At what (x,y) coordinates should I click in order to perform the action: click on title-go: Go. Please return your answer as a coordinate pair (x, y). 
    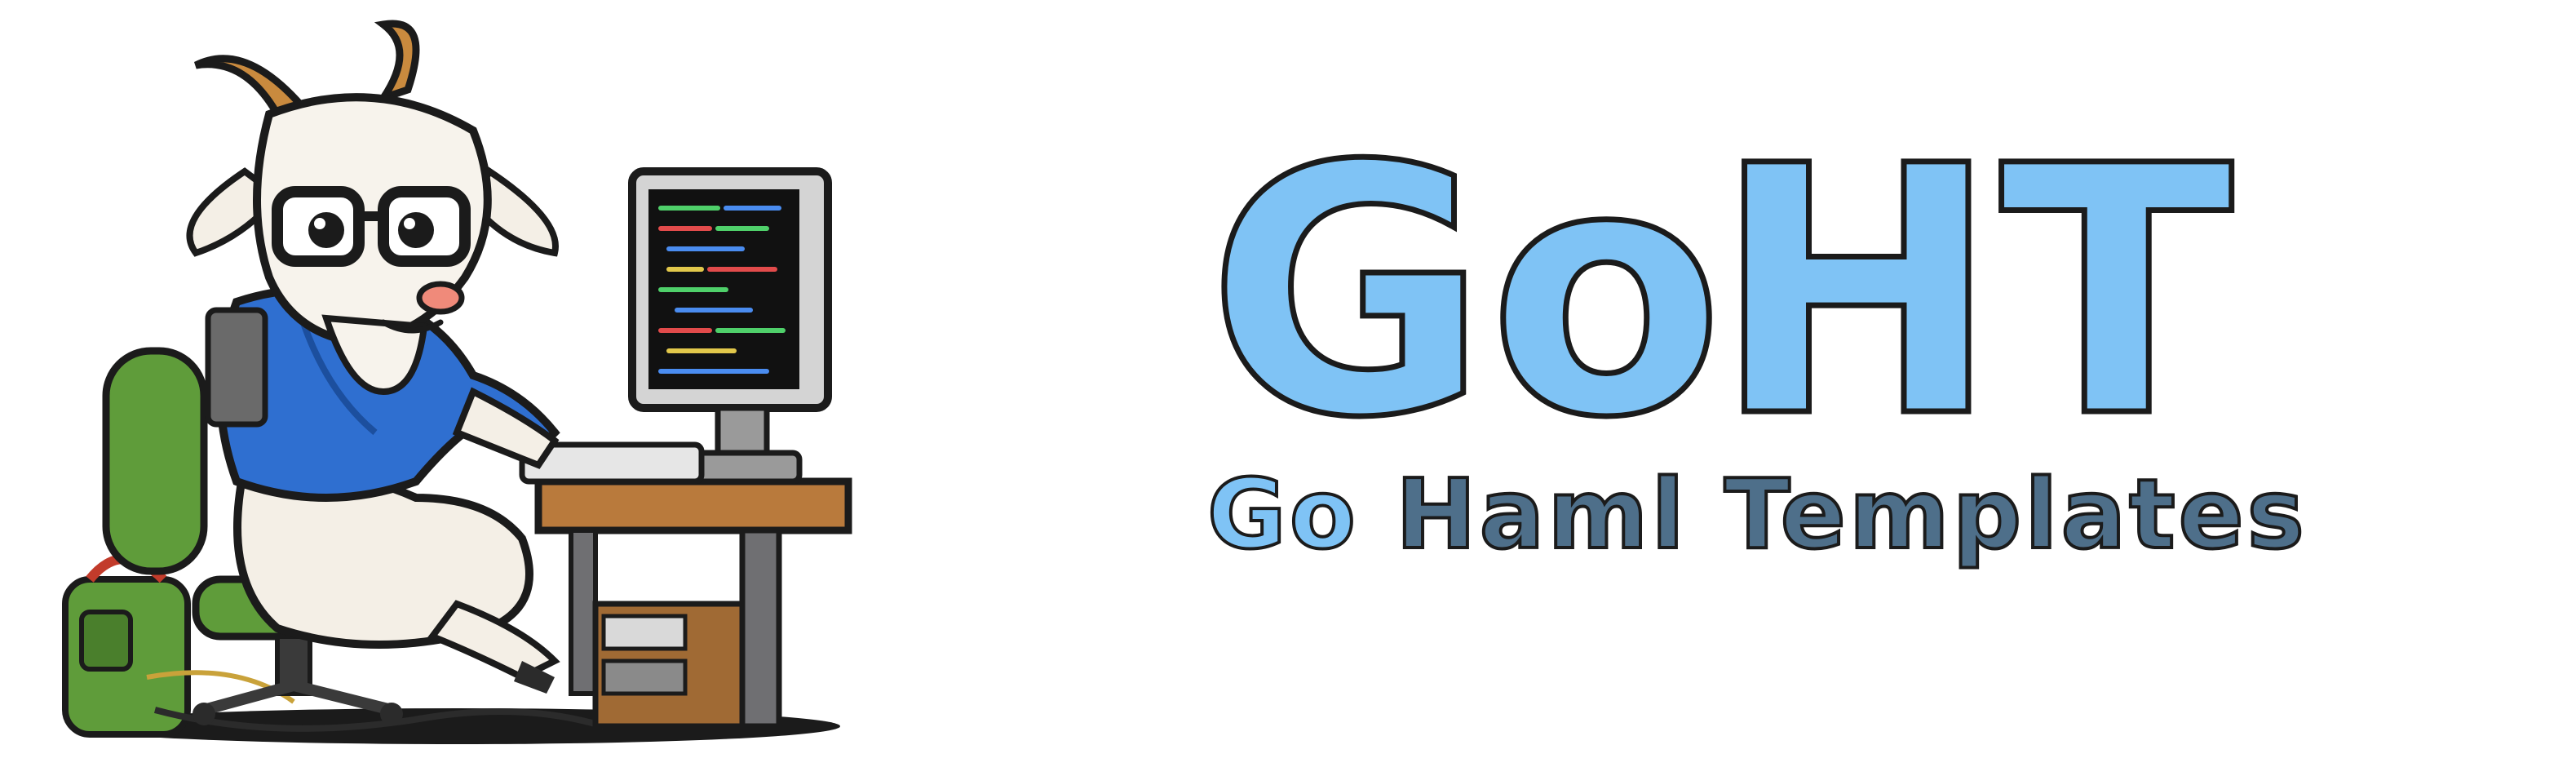
    Looking at the image, I should click on (1465, 293).